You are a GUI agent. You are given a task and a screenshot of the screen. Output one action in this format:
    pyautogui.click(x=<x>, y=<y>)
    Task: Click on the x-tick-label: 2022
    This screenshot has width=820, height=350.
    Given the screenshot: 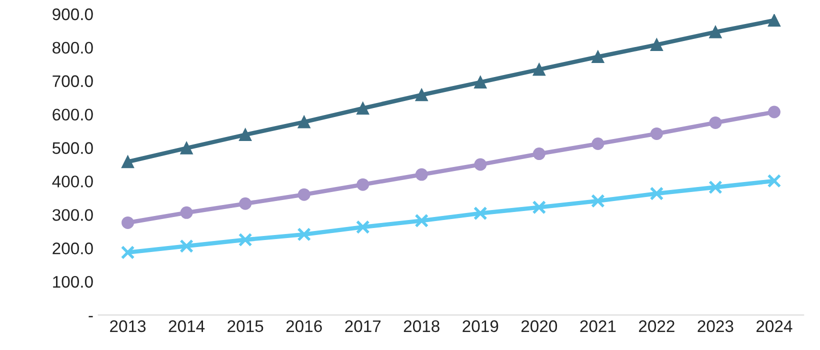 What is the action you would take?
    pyautogui.click(x=656, y=326)
    